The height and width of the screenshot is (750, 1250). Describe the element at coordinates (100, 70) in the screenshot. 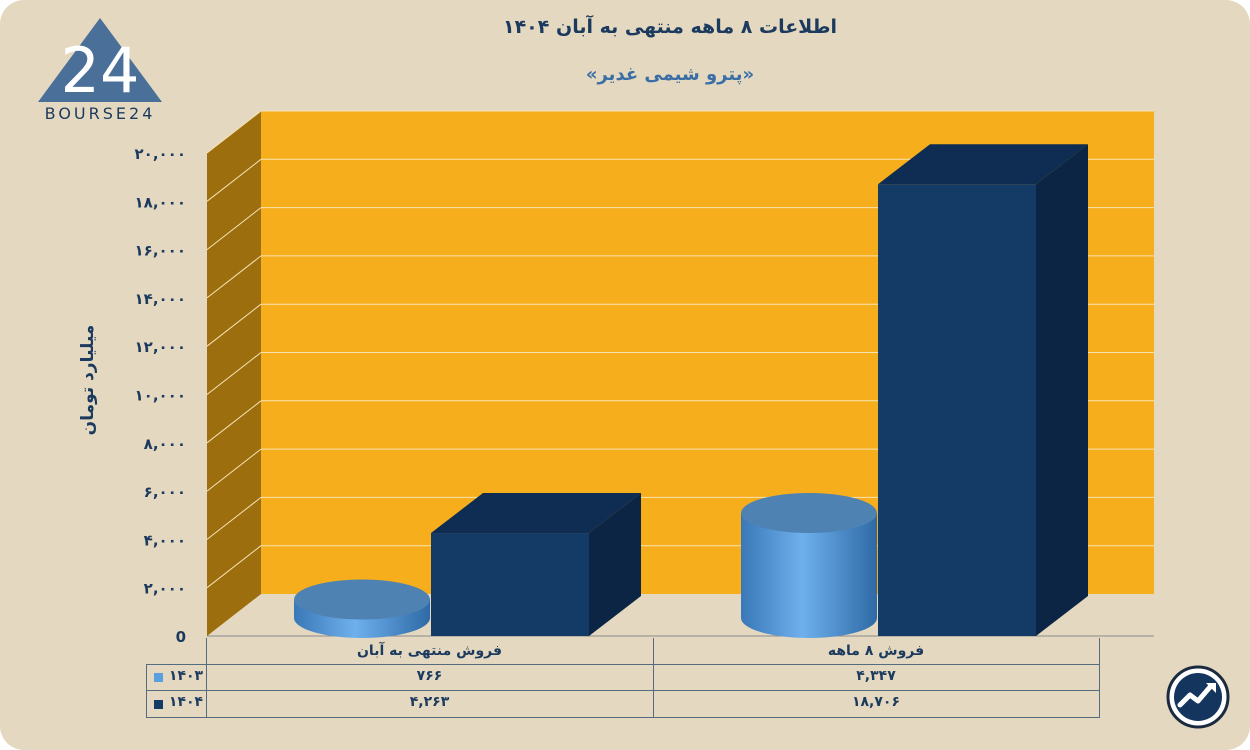

I see `svg-text: 24` at that location.